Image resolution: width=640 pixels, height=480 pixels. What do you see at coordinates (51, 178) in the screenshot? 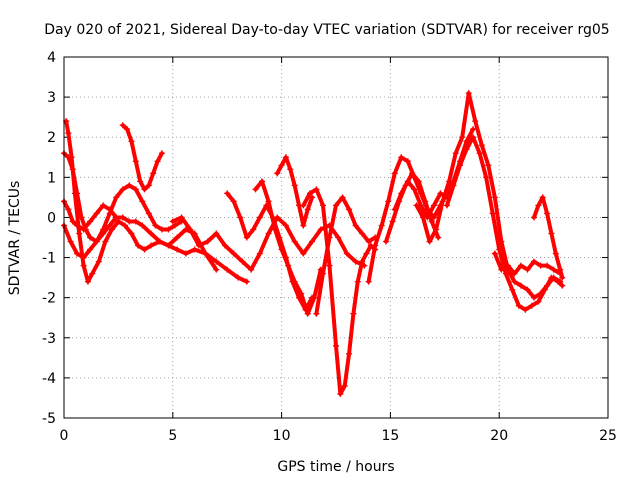
I see `y-tick-label: 1` at bounding box center [51, 178].